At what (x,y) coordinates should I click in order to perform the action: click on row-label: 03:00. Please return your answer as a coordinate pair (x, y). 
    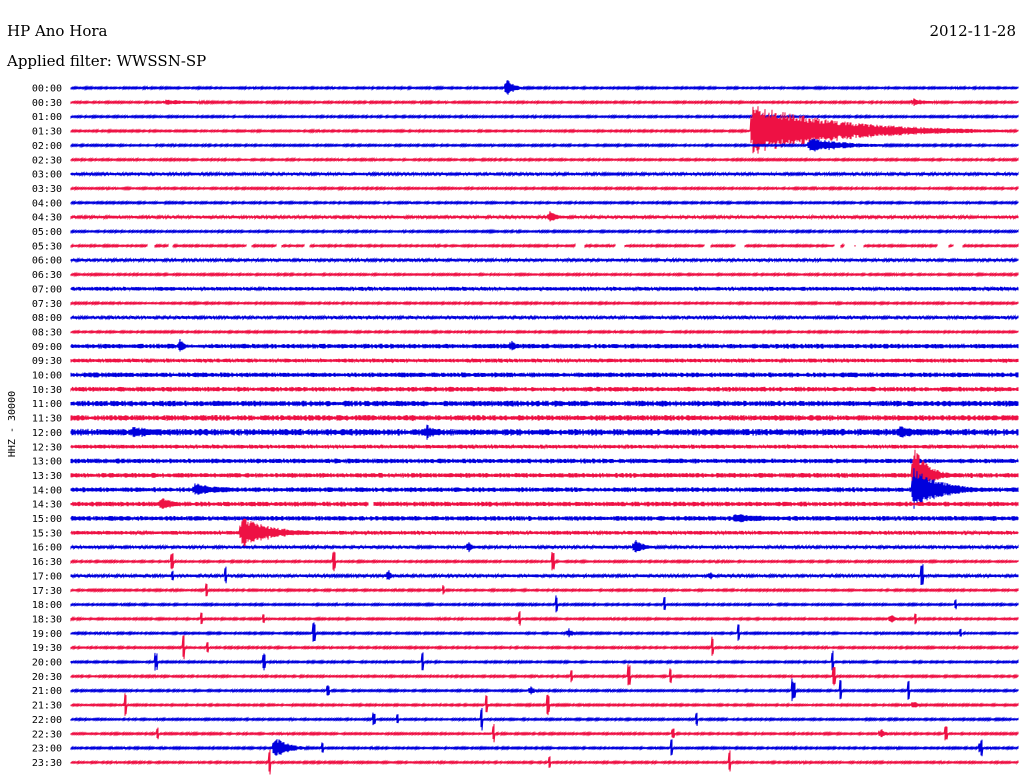
    Looking at the image, I should click on (47, 175).